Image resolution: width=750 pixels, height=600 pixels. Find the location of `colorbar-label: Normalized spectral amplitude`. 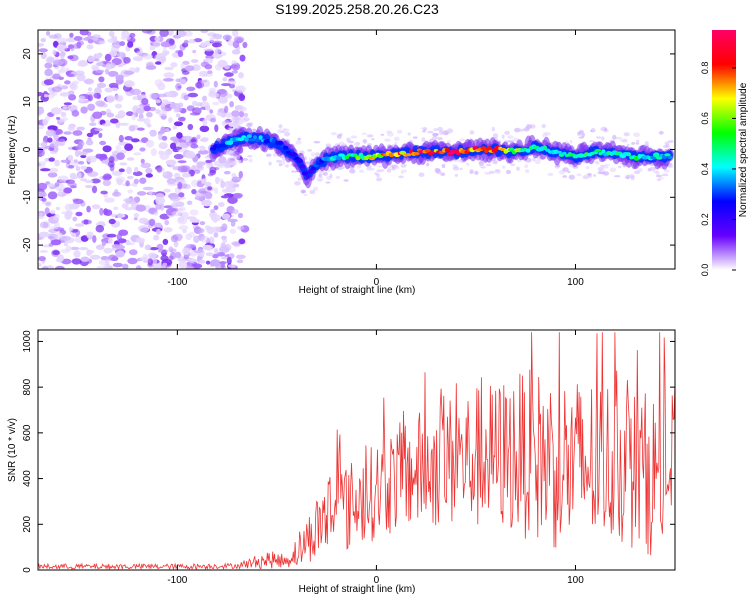

colorbar-label: Normalized spectral amplitude is located at coordinates (743, 149).